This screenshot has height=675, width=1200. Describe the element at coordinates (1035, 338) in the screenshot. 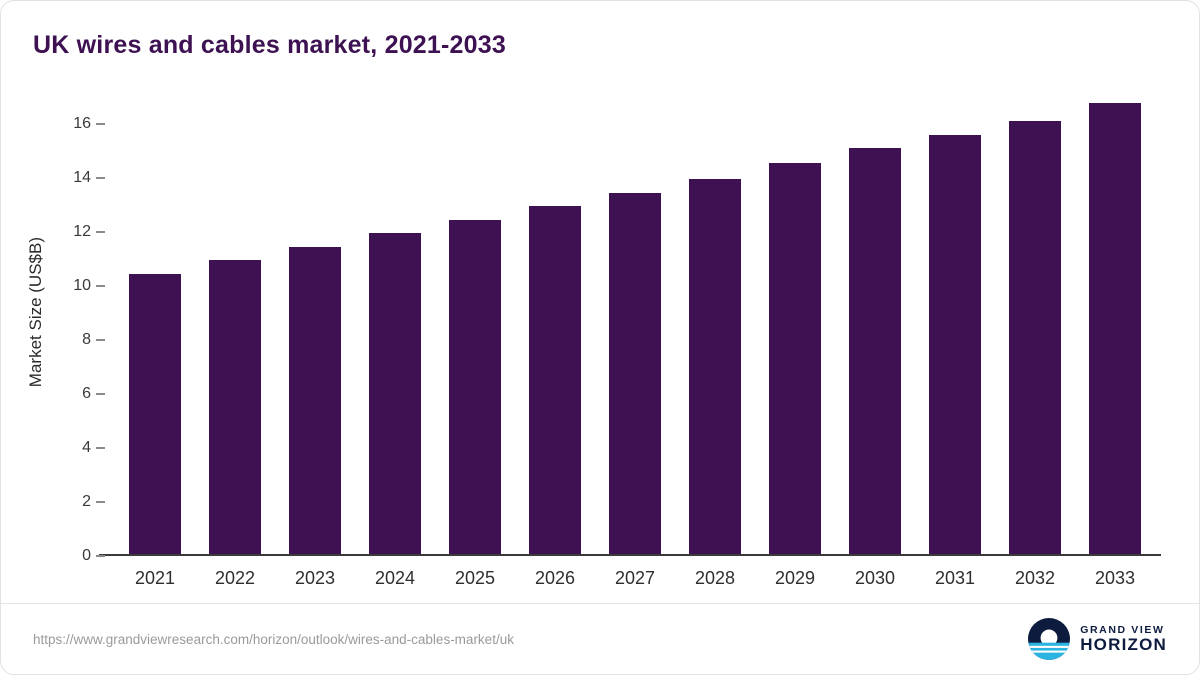

I see `bar-2032` at that location.